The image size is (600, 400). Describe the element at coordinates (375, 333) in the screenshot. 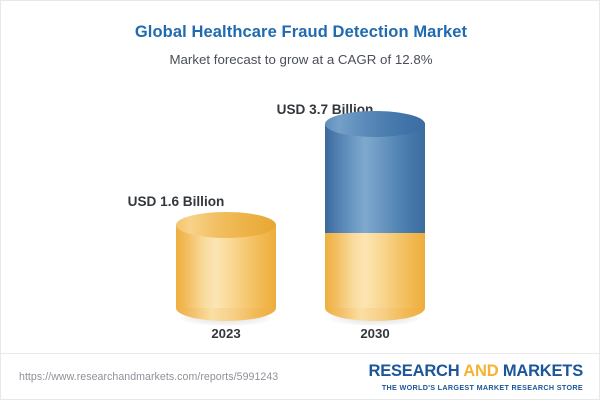

I see `x-axis-label-2030: 2030` at that location.